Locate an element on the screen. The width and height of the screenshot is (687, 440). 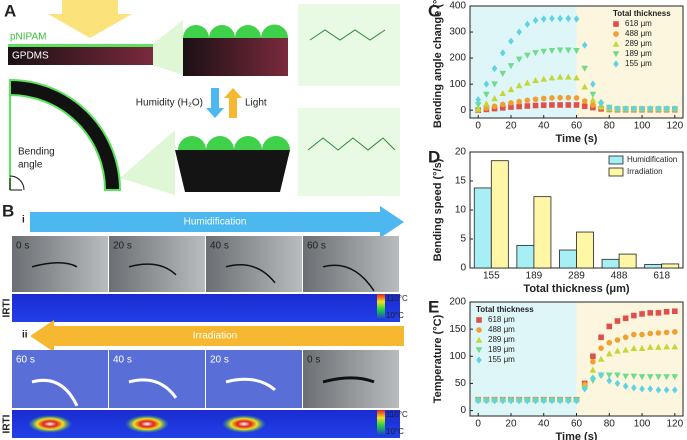
time-label: 40 s is located at coordinates (122, 360).